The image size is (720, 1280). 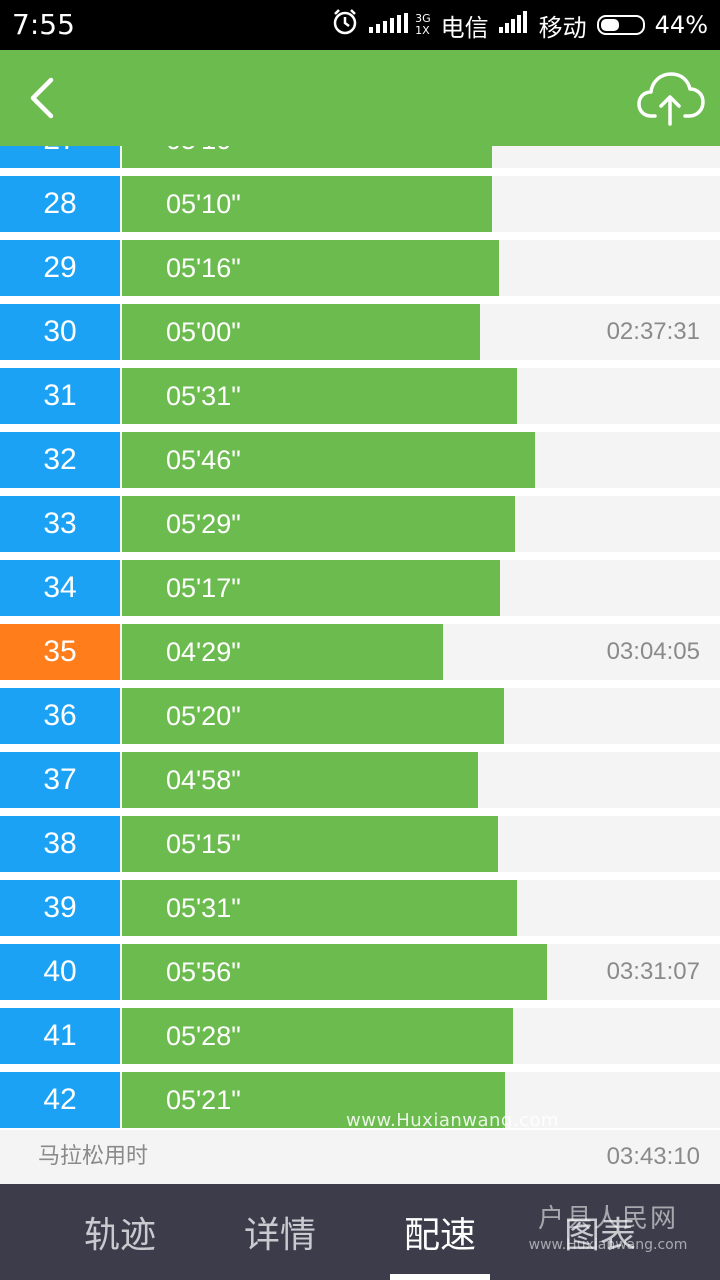 I want to click on split-km: 31, so click(x=60, y=396).